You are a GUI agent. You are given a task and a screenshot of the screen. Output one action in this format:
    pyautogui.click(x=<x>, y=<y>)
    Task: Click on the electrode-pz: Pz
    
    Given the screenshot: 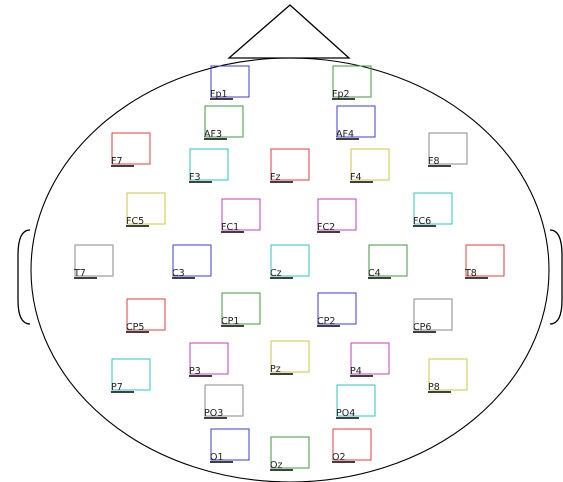 What is the action you would take?
    pyautogui.click(x=290, y=357)
    